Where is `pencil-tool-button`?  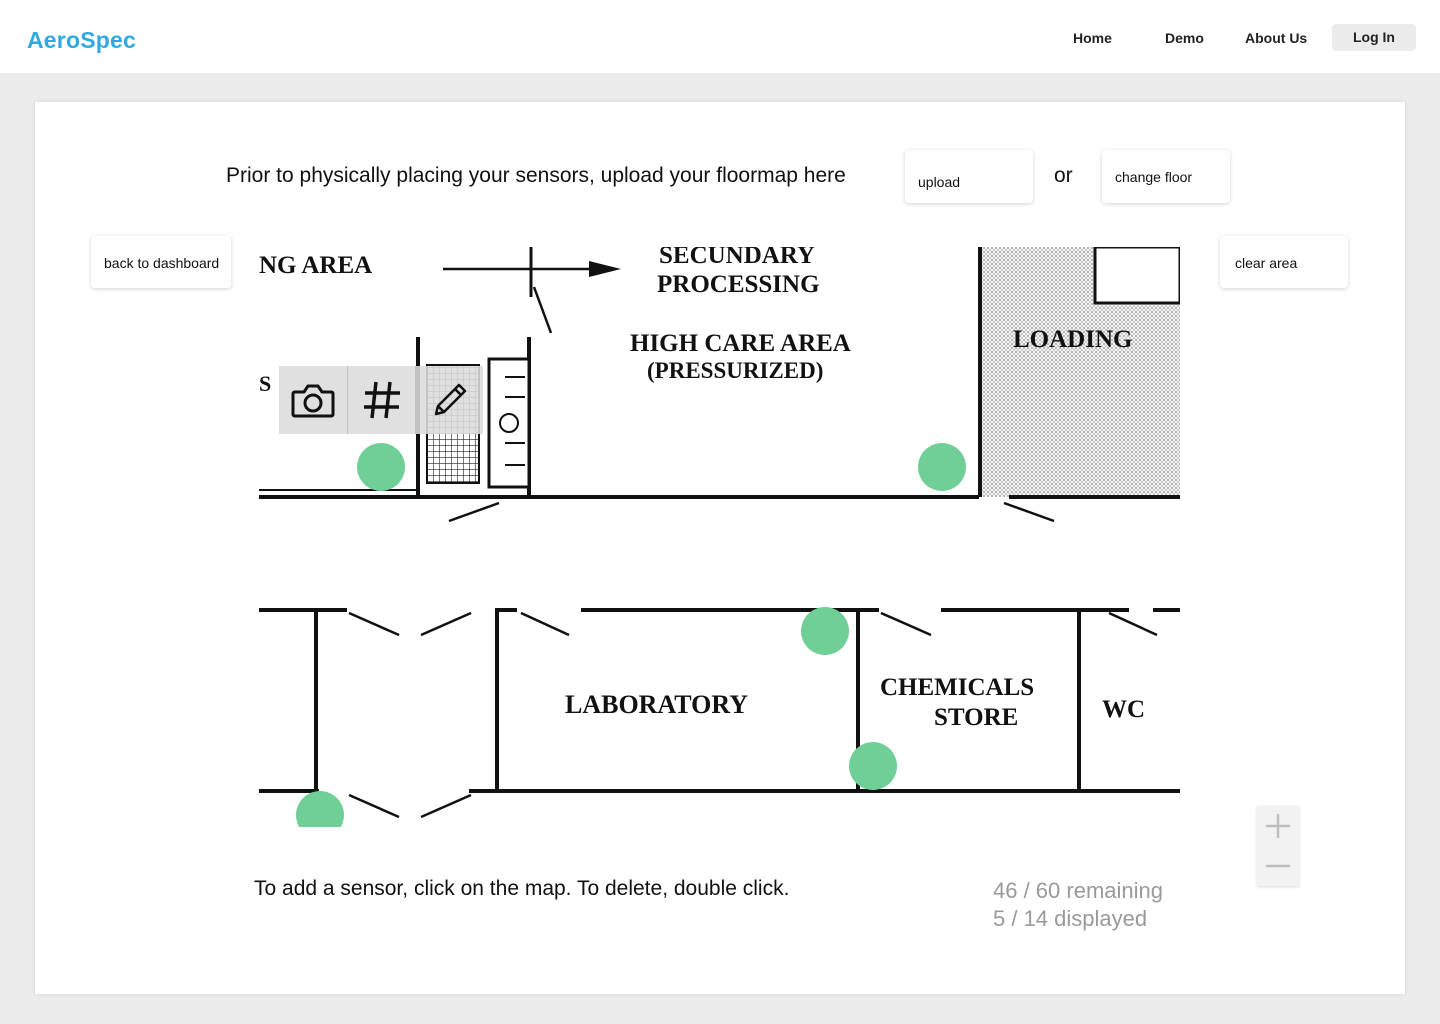
pencil-tool-button is located at coordinates (449, 400).